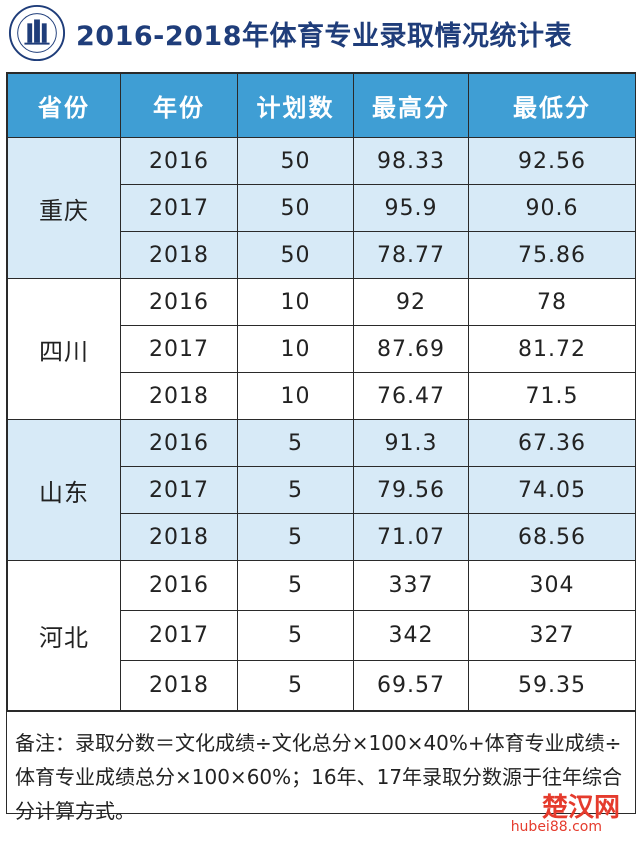 The height and width of the screenshot is (841, 640). What do you see at coordinates (411, 585) in the screenshot?
I see `max-score-cell: 337` at bounding box center [411, 585].